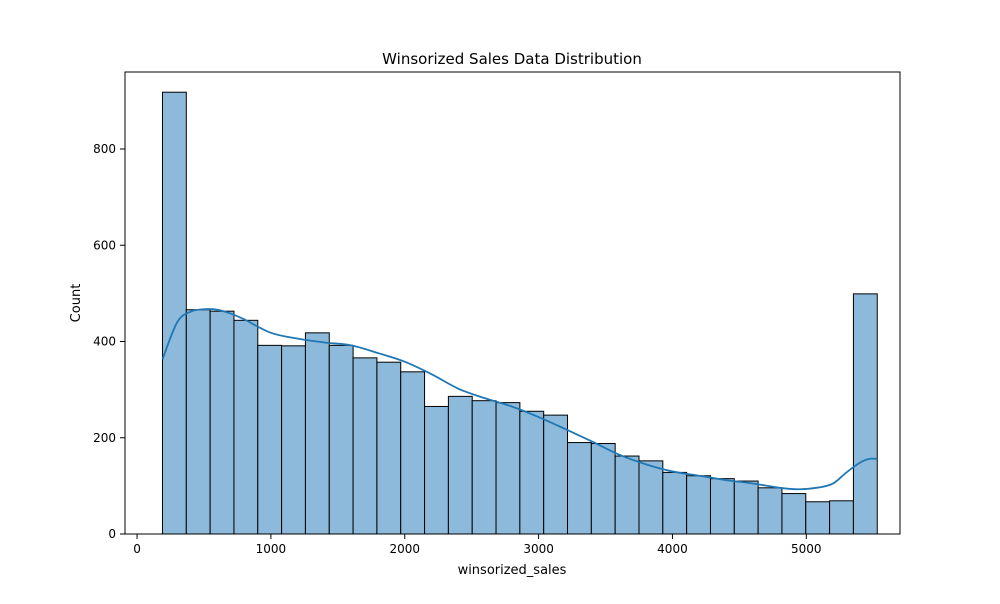  Describe the element at coordinates (512, 59) in the screenshot. I see `chart-title: Winsorized Sales Data Distribution` at that location.